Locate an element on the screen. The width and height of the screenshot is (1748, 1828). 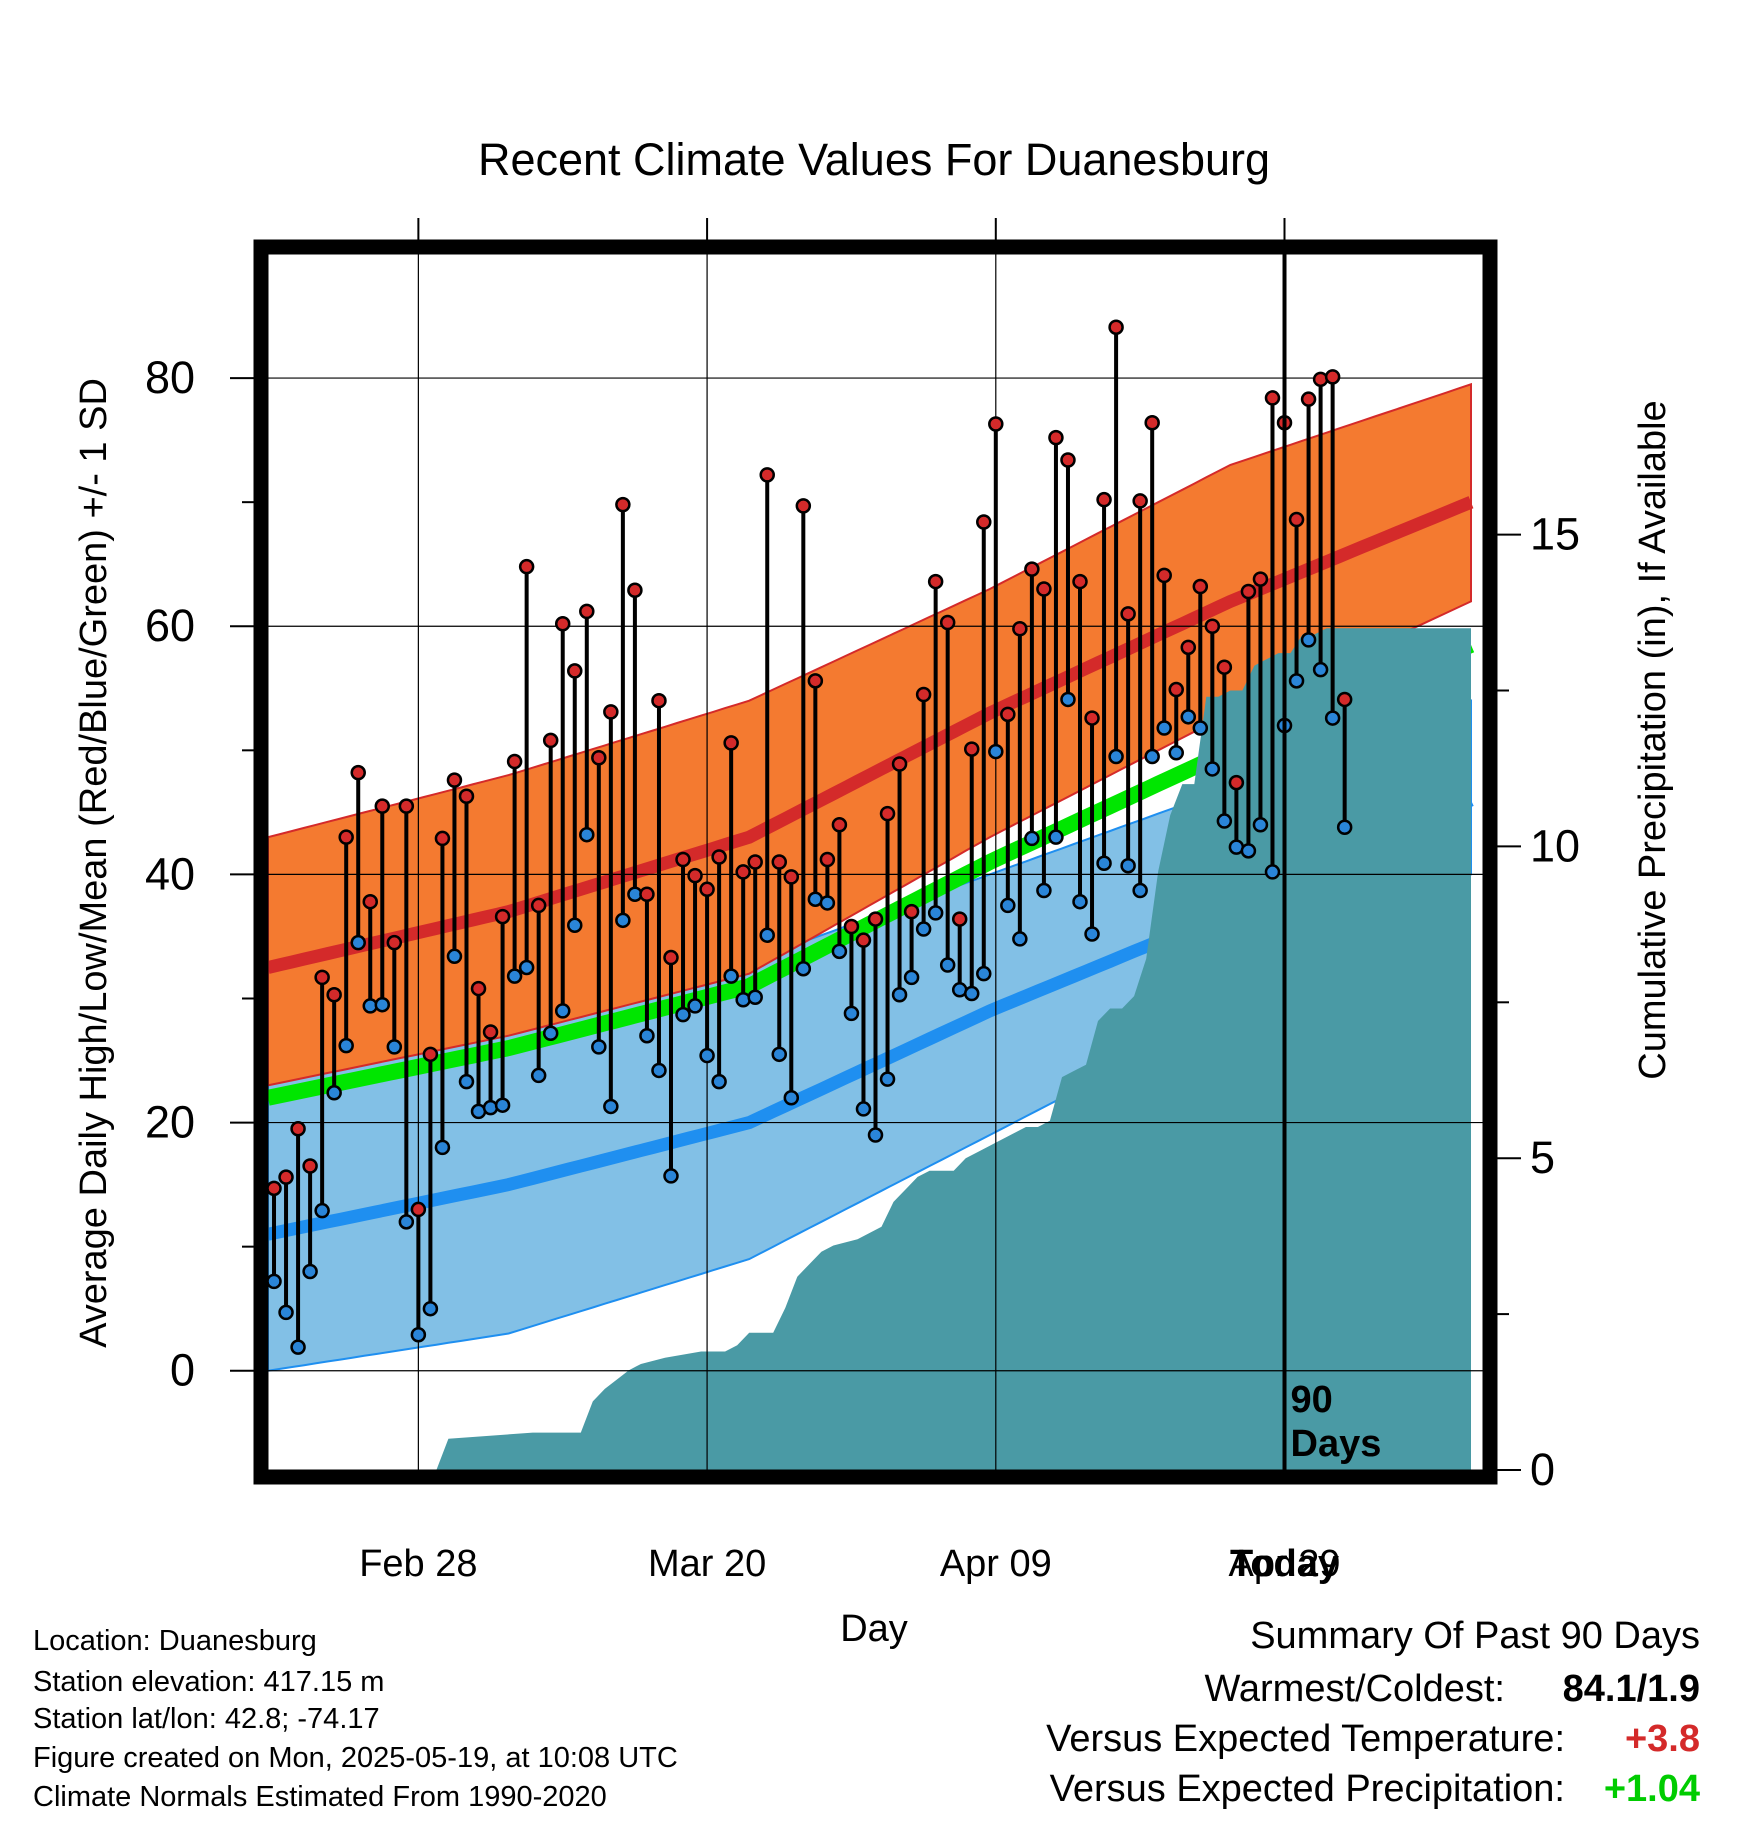
summary-warmest-value: 84.1/1.9 is located at coordinates (1631, 1689).